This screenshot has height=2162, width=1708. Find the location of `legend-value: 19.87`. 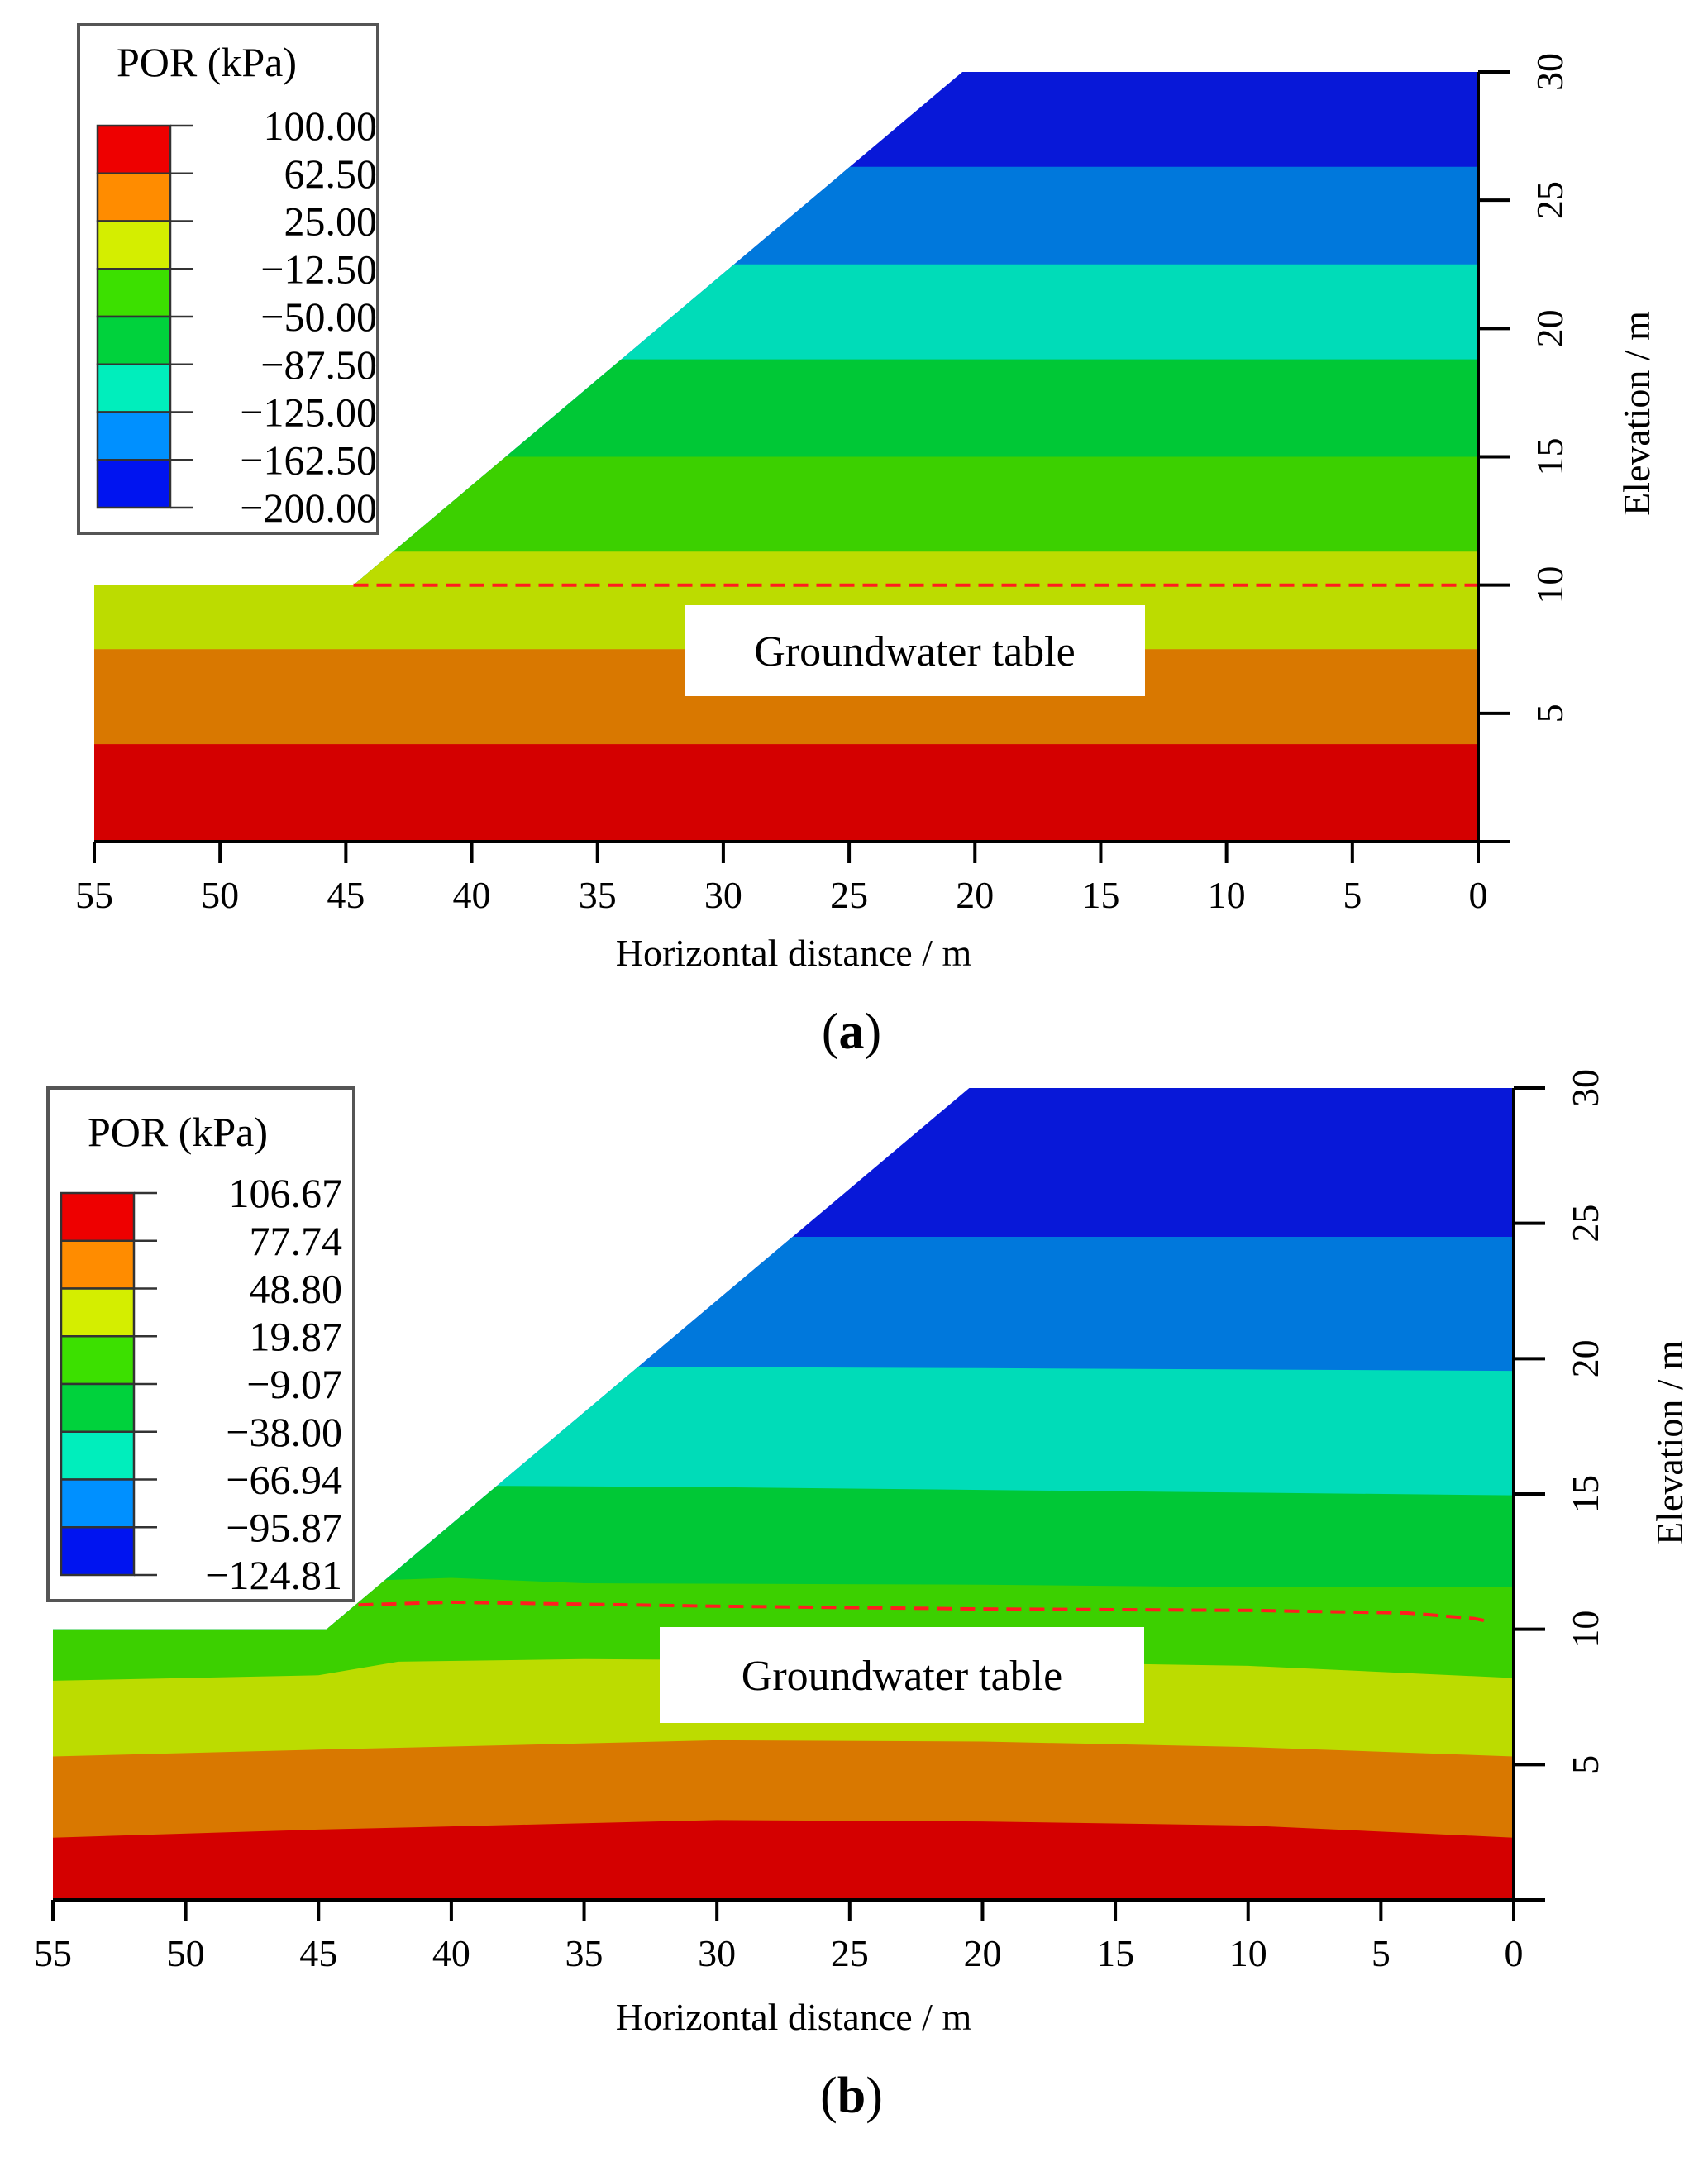

legend-value: 19.87 is located at coordinates (296, 1336).